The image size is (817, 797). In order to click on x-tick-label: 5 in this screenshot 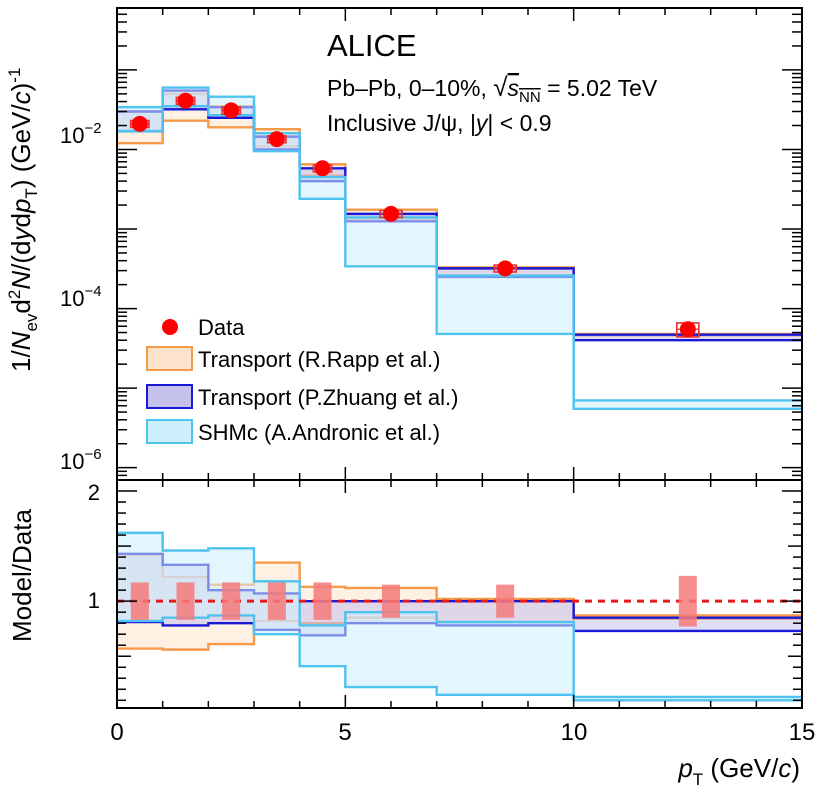, I will do `click(344, 732)`.